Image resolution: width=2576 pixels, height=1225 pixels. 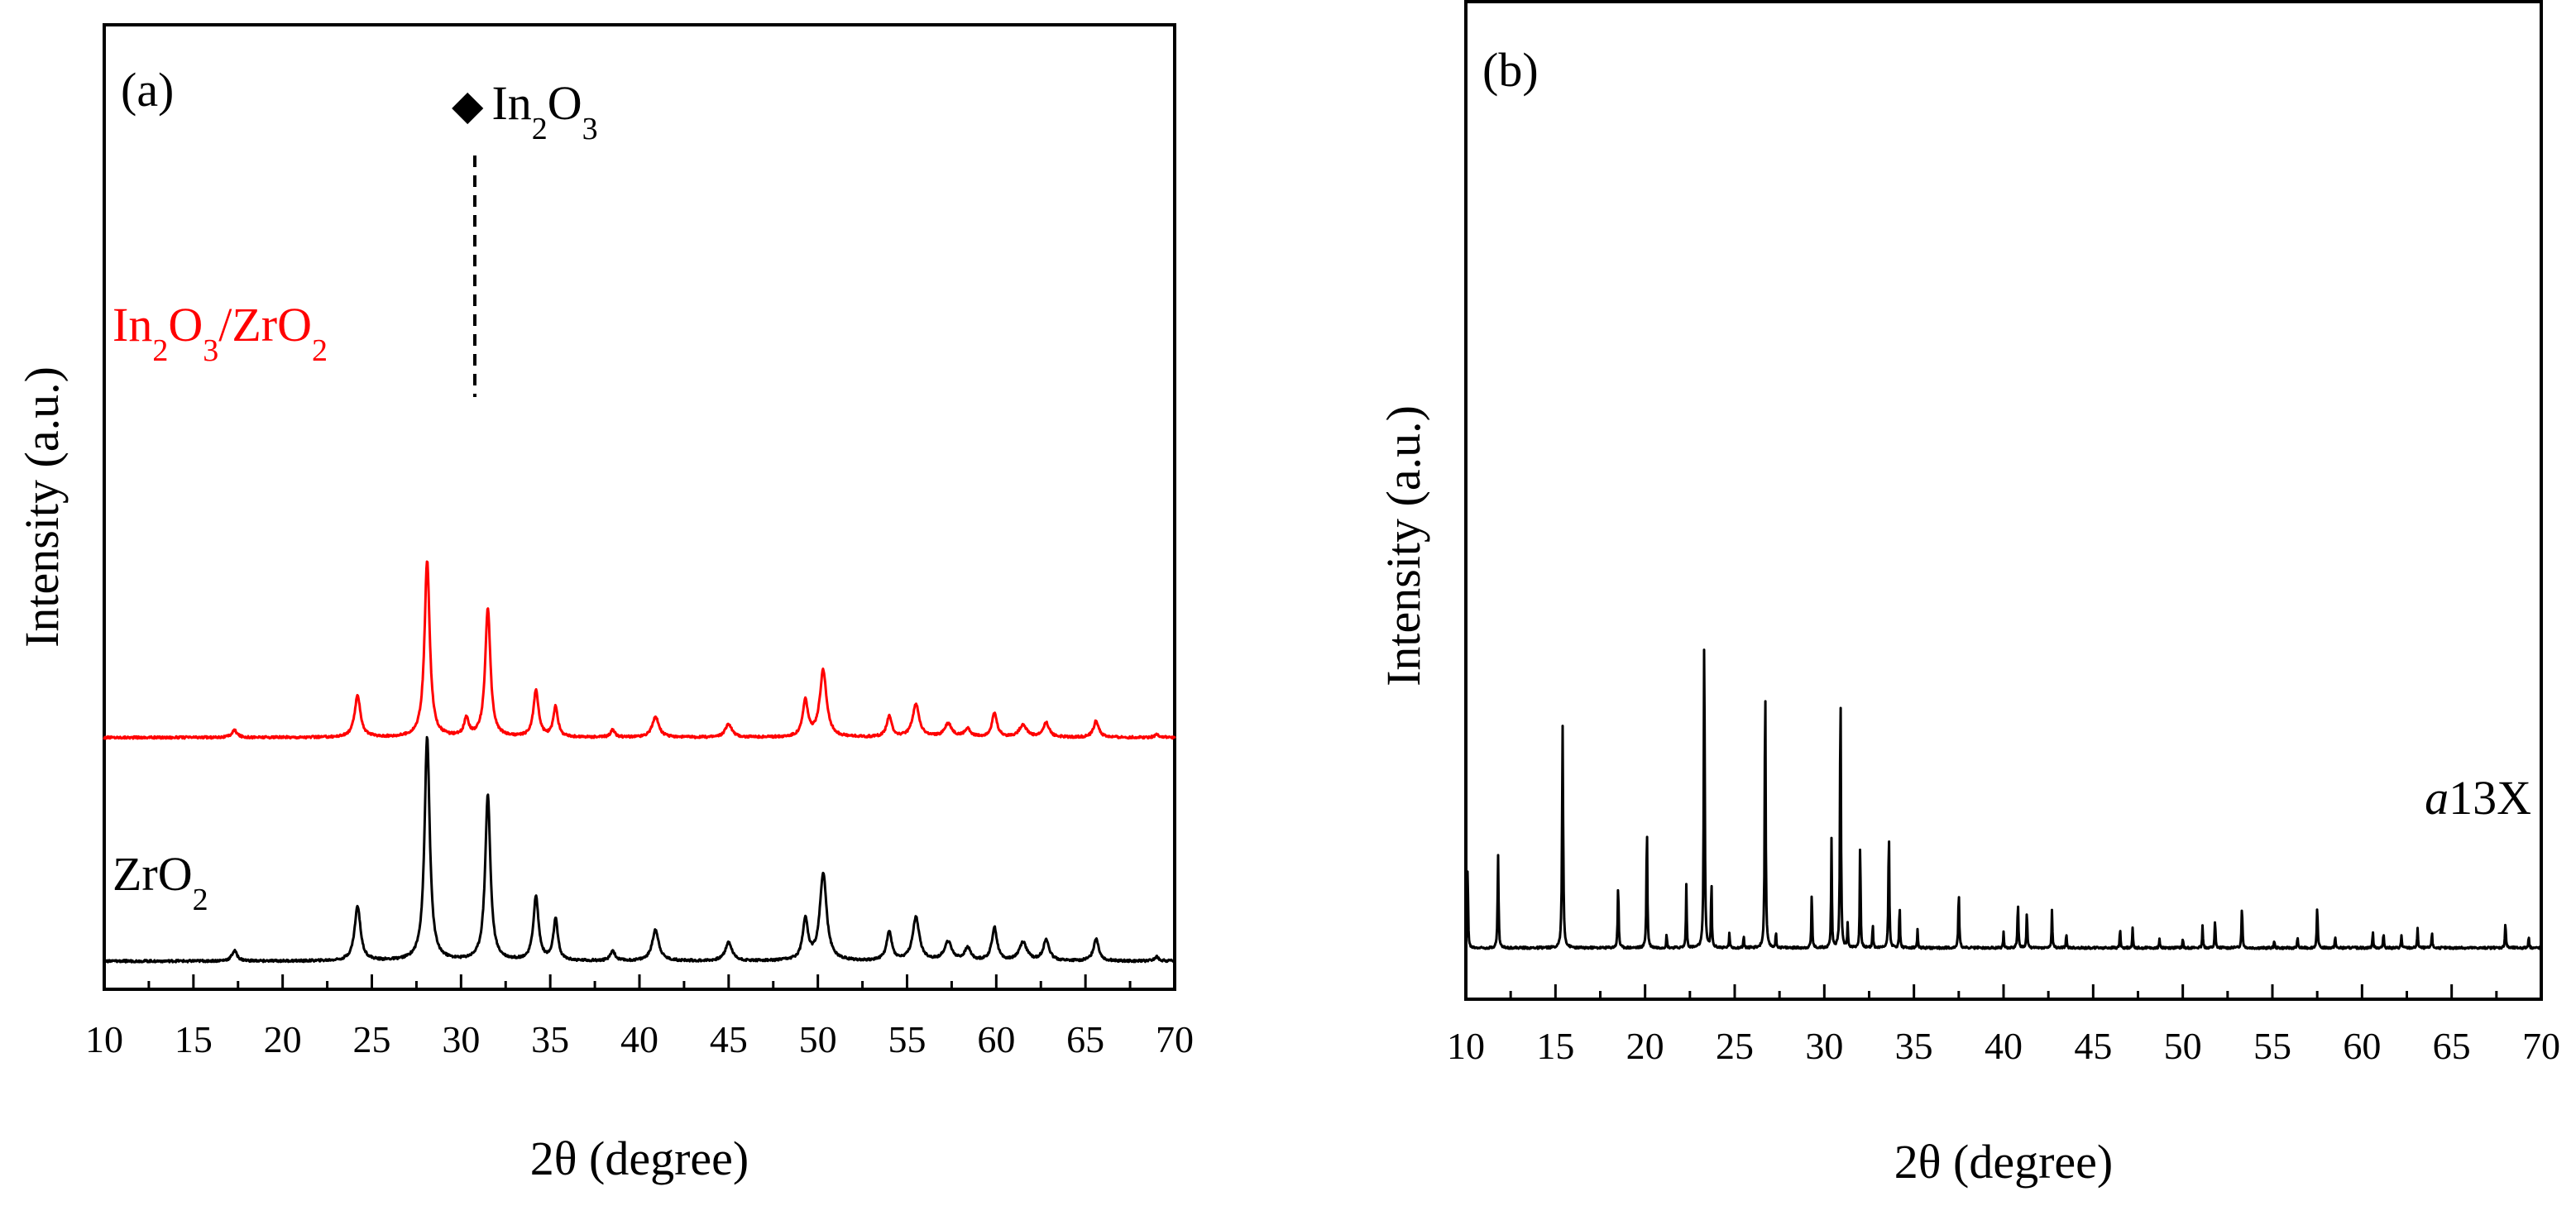 I want to click on panel-b-x-tick-label: 30, so click(x=1824, y=1046).